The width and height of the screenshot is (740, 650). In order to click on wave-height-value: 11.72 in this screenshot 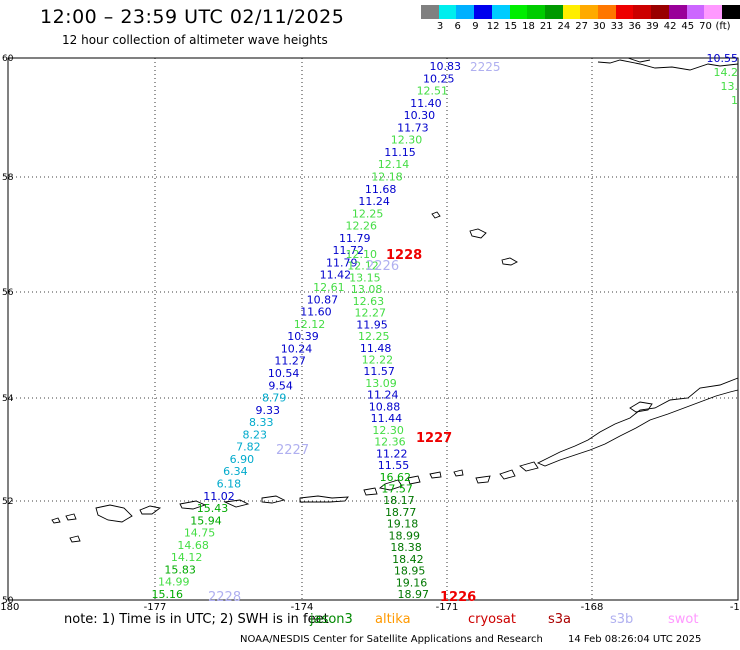, I will do `click(349, 250)`.